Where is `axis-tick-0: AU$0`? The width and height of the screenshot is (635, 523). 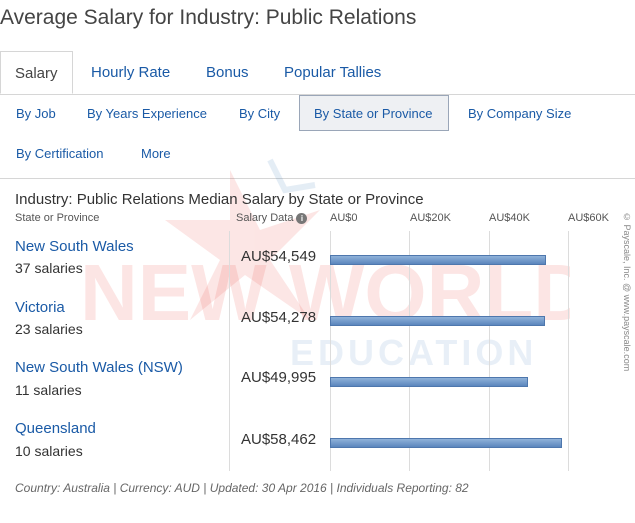
axis-tick-0: AU$0 is located at coordinates (344, 218).